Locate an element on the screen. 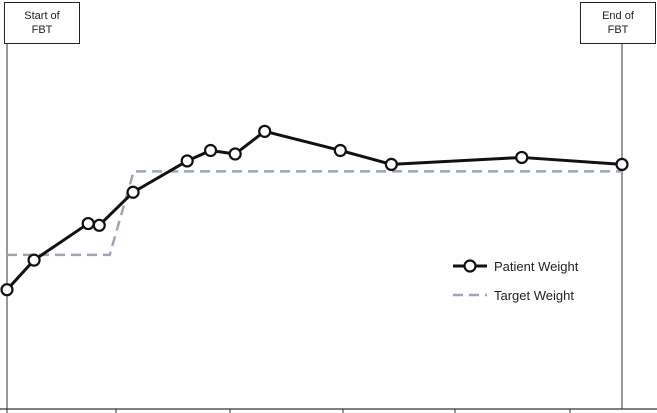 The image size is (657, 413). legend-target-weight-label: Target Weight is located at coordinates (534, 295).